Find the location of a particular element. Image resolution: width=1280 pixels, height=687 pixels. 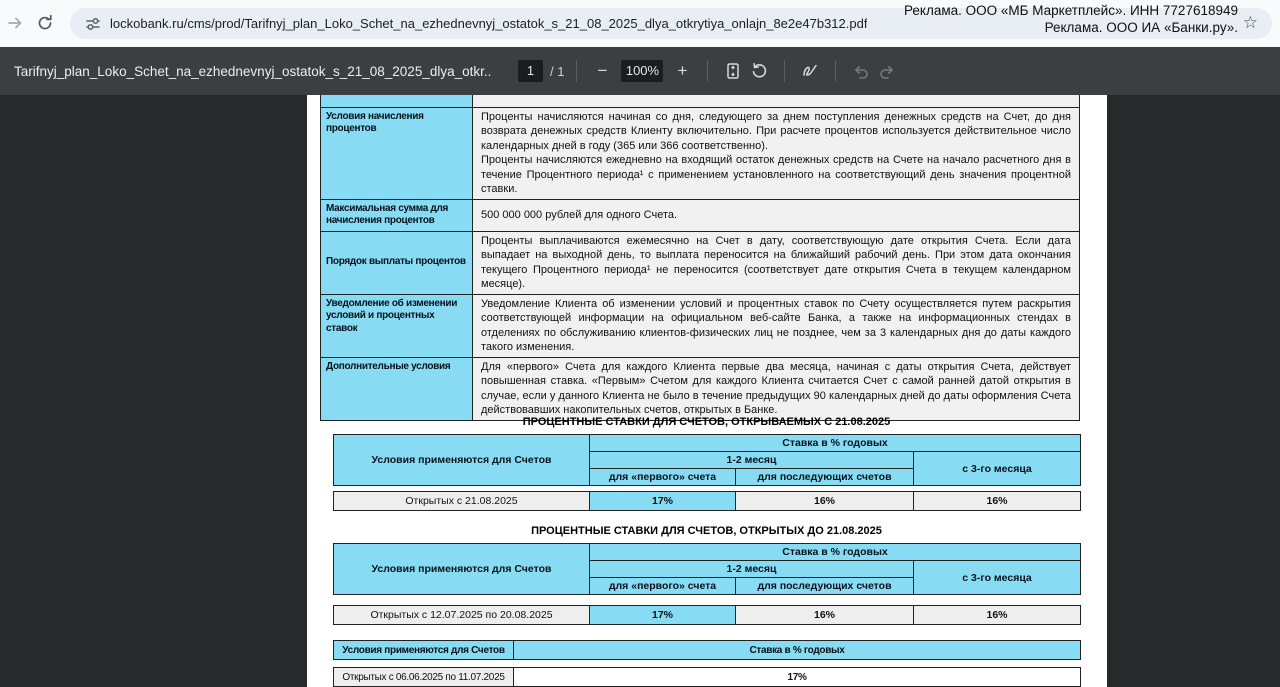

condition-label: Дополнительные условия is located at coordinates (396, 388).